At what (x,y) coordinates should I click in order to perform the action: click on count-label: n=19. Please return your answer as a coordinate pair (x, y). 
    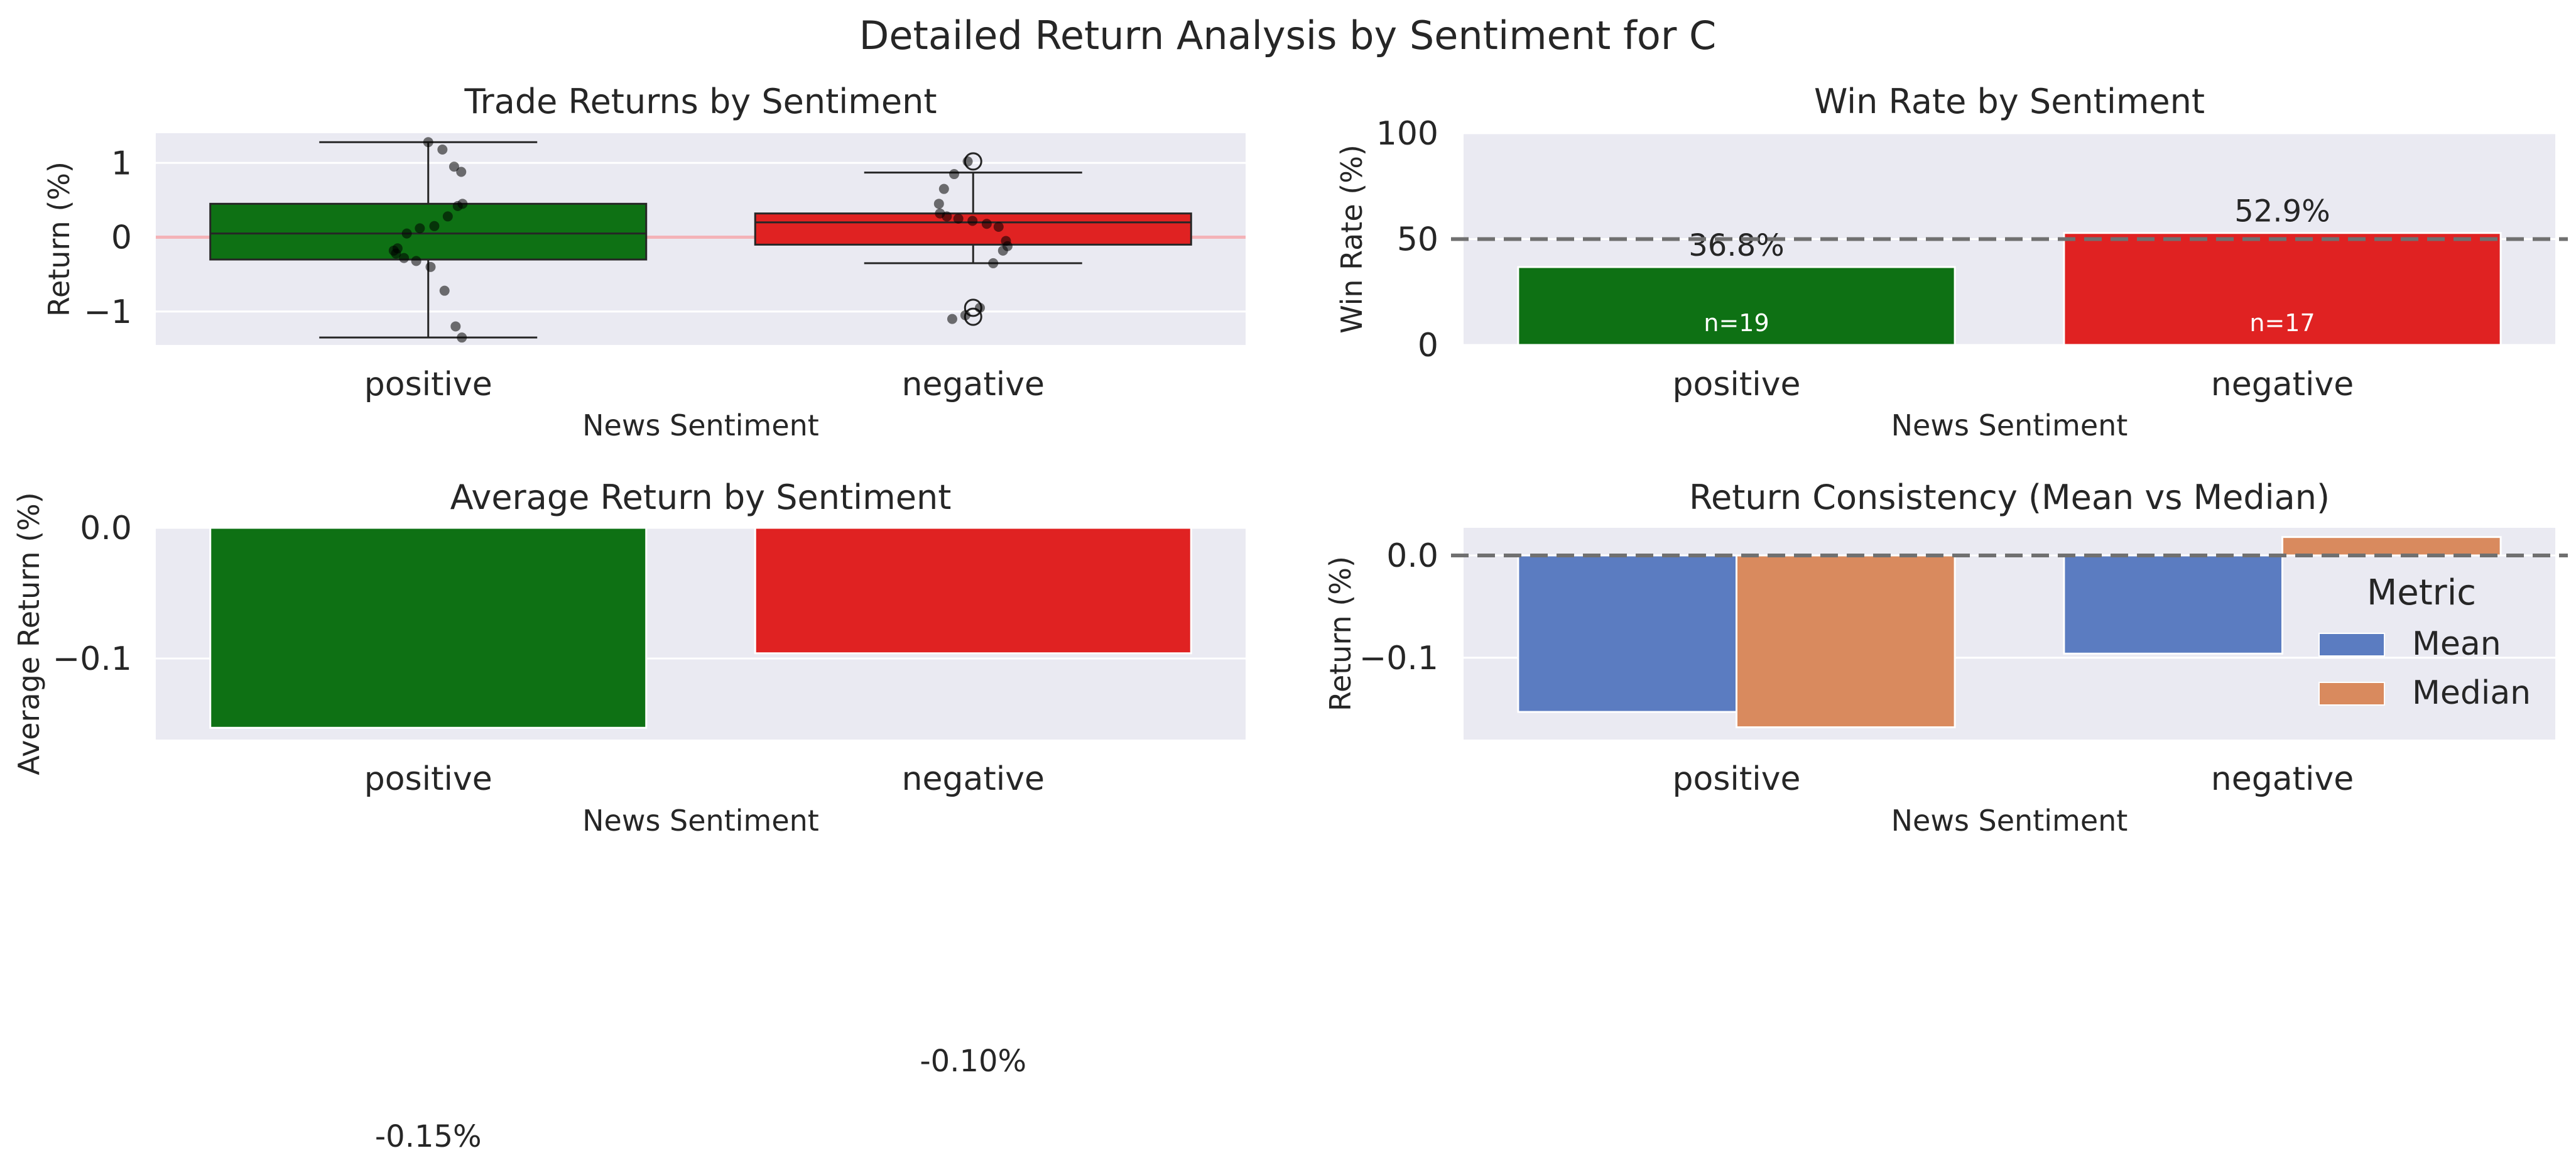
    Looking at the image, I should click on (1736, 323).